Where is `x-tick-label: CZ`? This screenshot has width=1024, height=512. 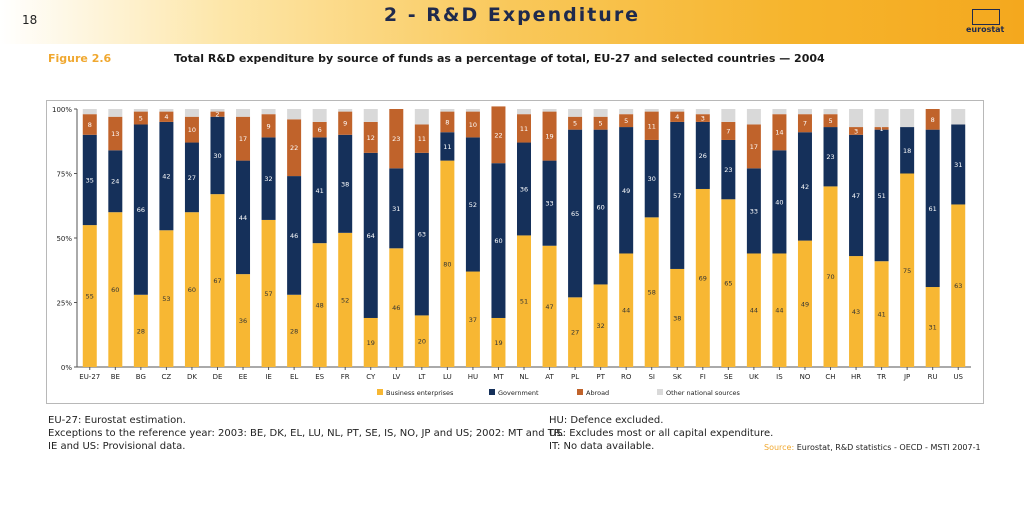
x-tick-label: CZ is located at coordinates (167, 377).